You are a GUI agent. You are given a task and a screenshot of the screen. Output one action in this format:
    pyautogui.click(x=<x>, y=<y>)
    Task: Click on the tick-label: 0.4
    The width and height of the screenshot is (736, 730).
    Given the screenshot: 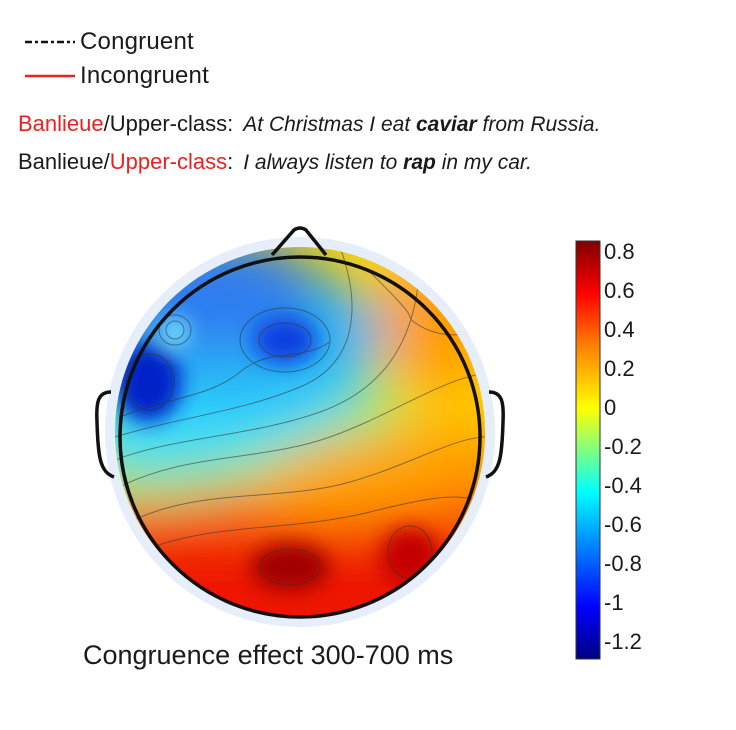 What is the action you would take?
    pyautogui.click(x=619, y=329)
    